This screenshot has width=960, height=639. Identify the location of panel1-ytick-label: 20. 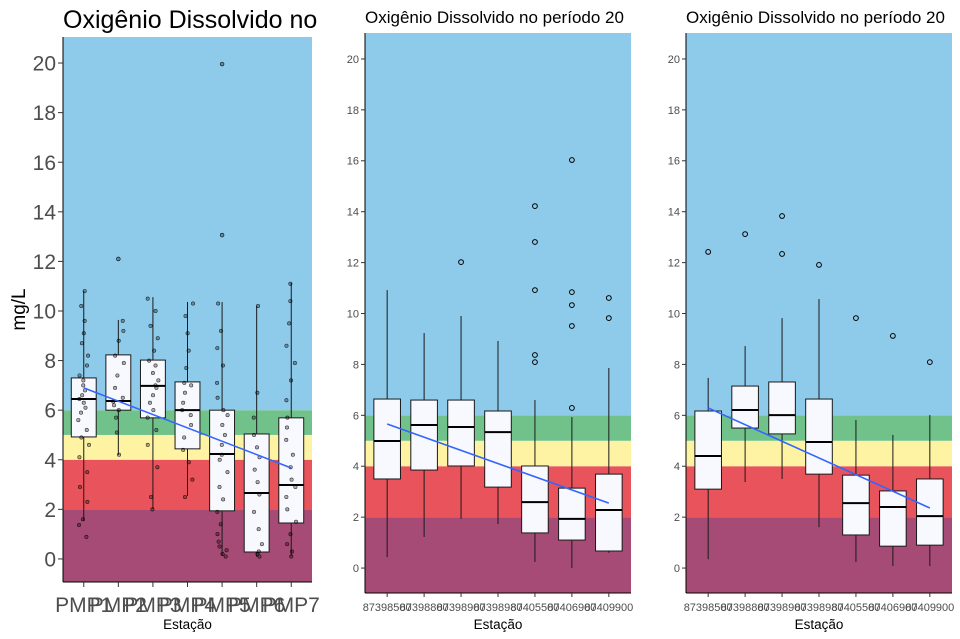
(44, 64).